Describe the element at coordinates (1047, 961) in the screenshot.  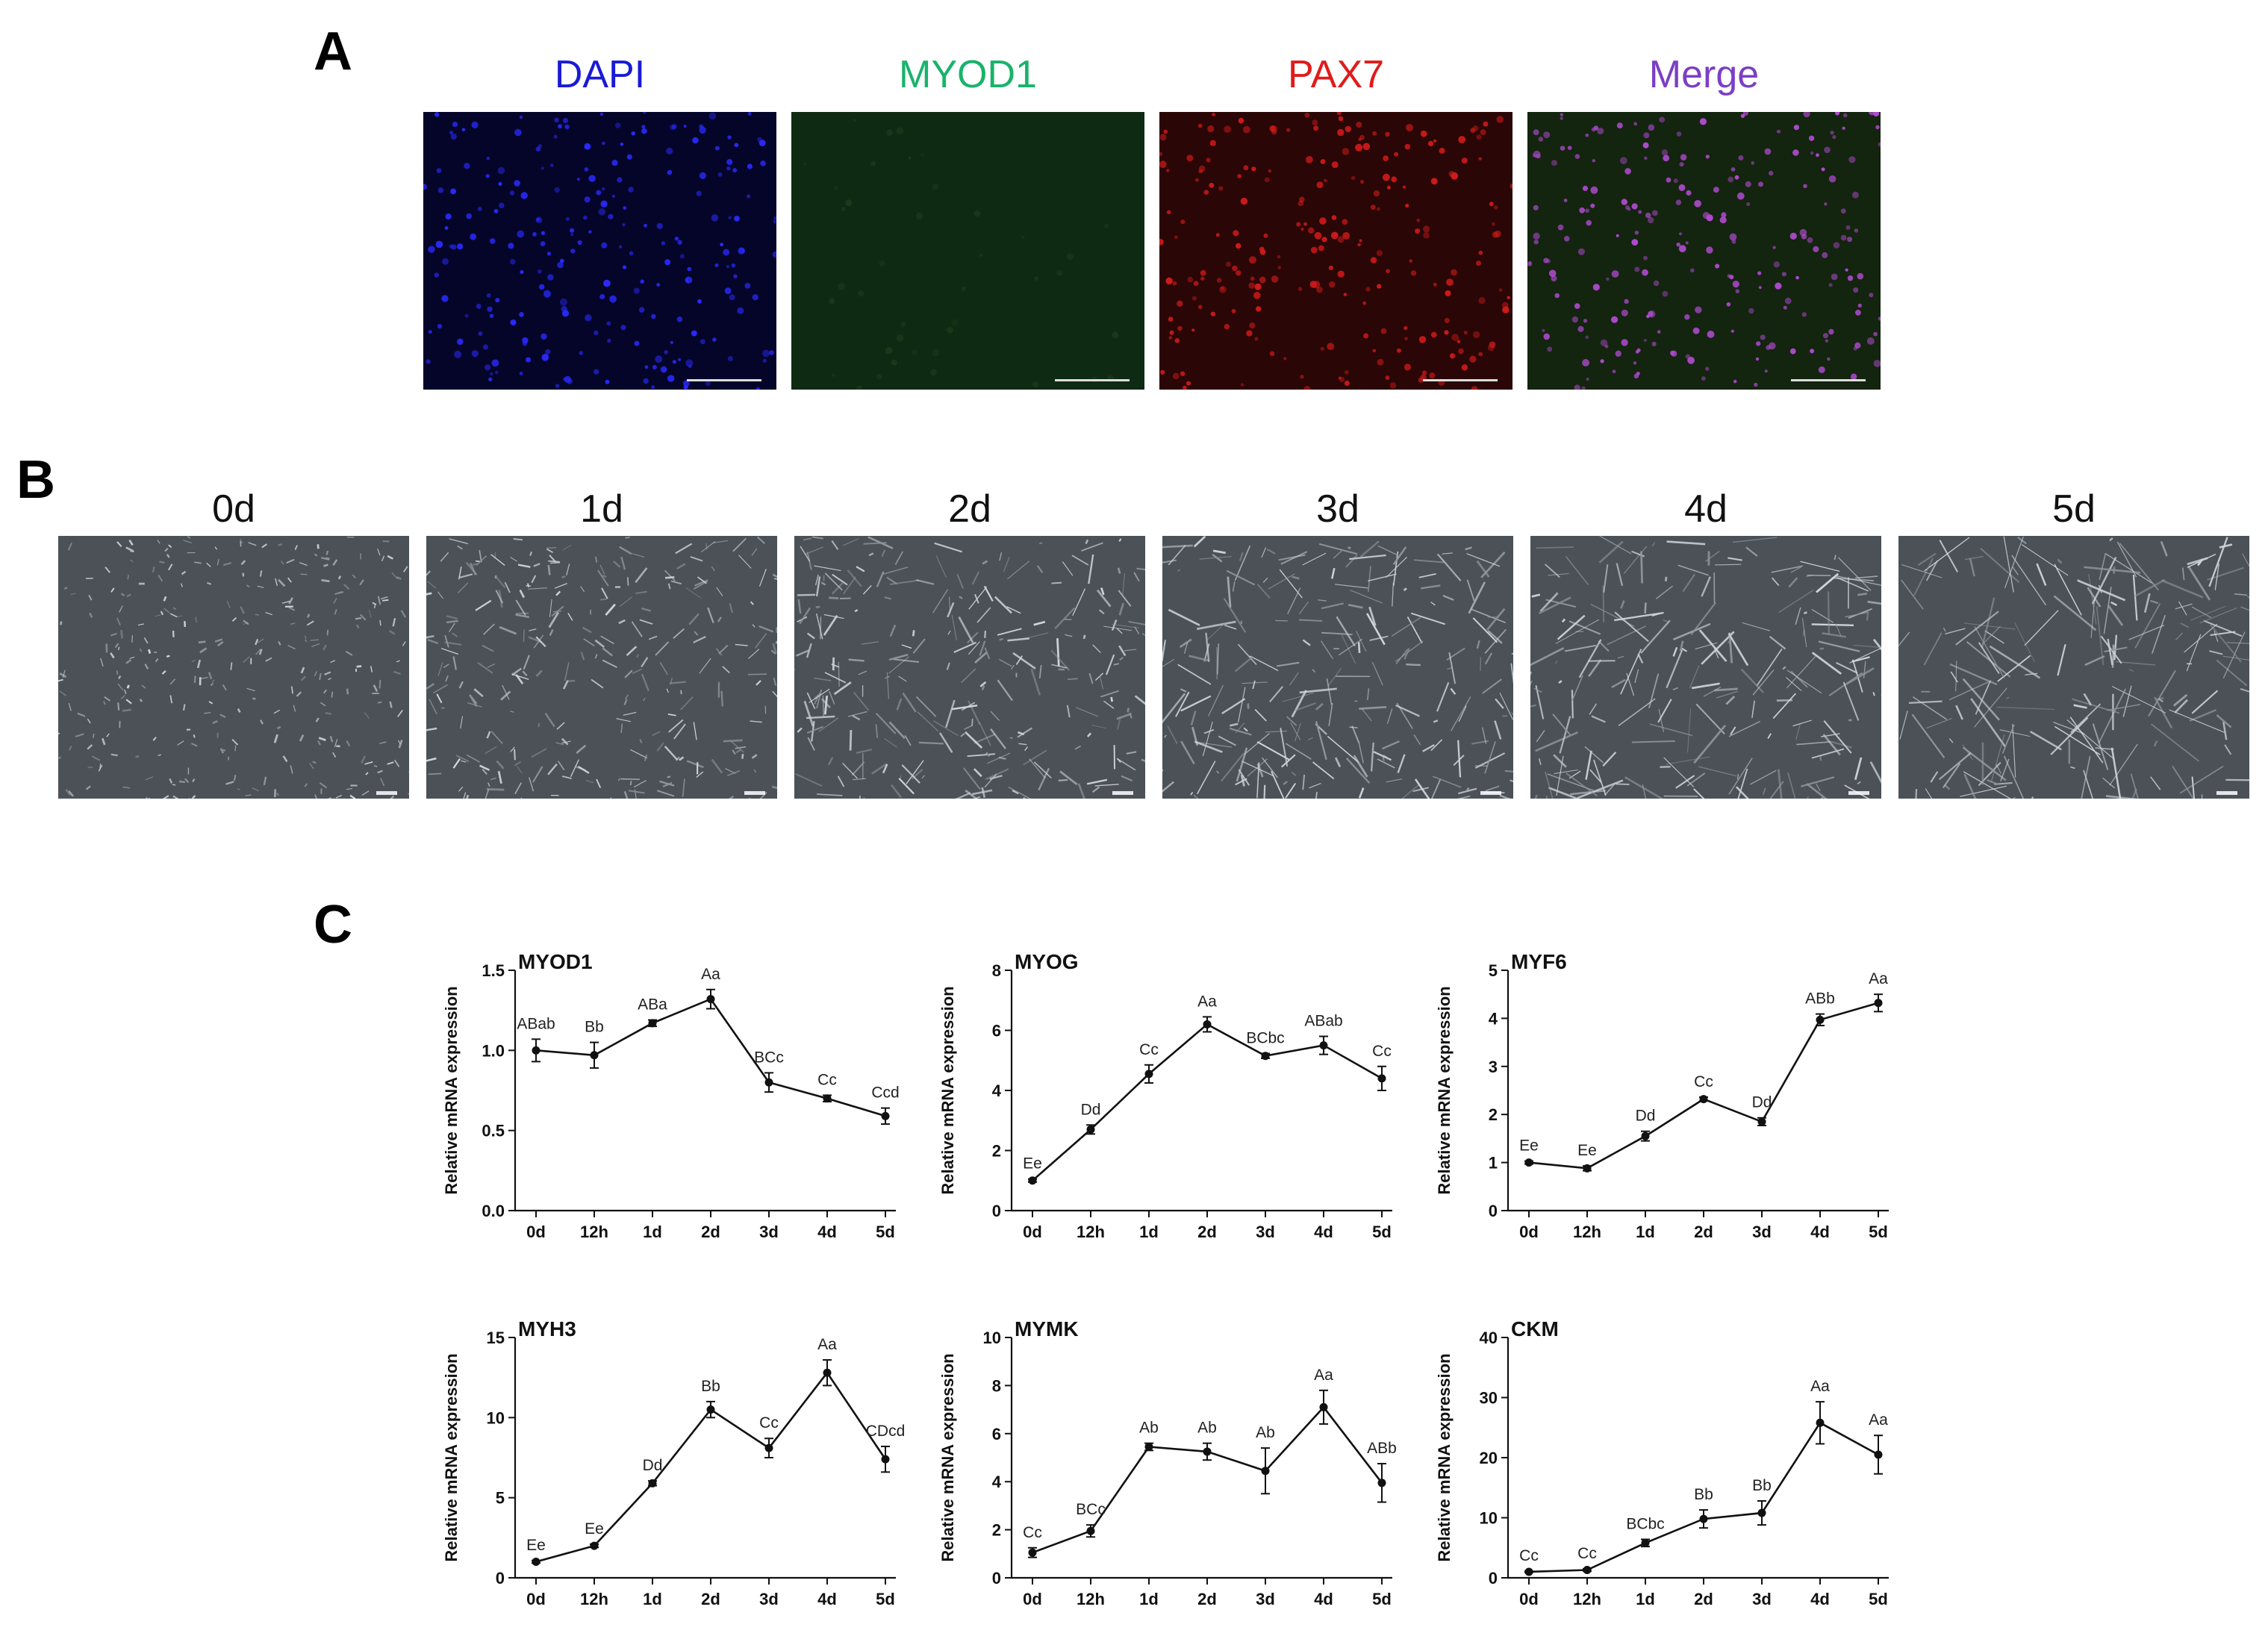
I see `chart-title-myog: MYOG` at that location.